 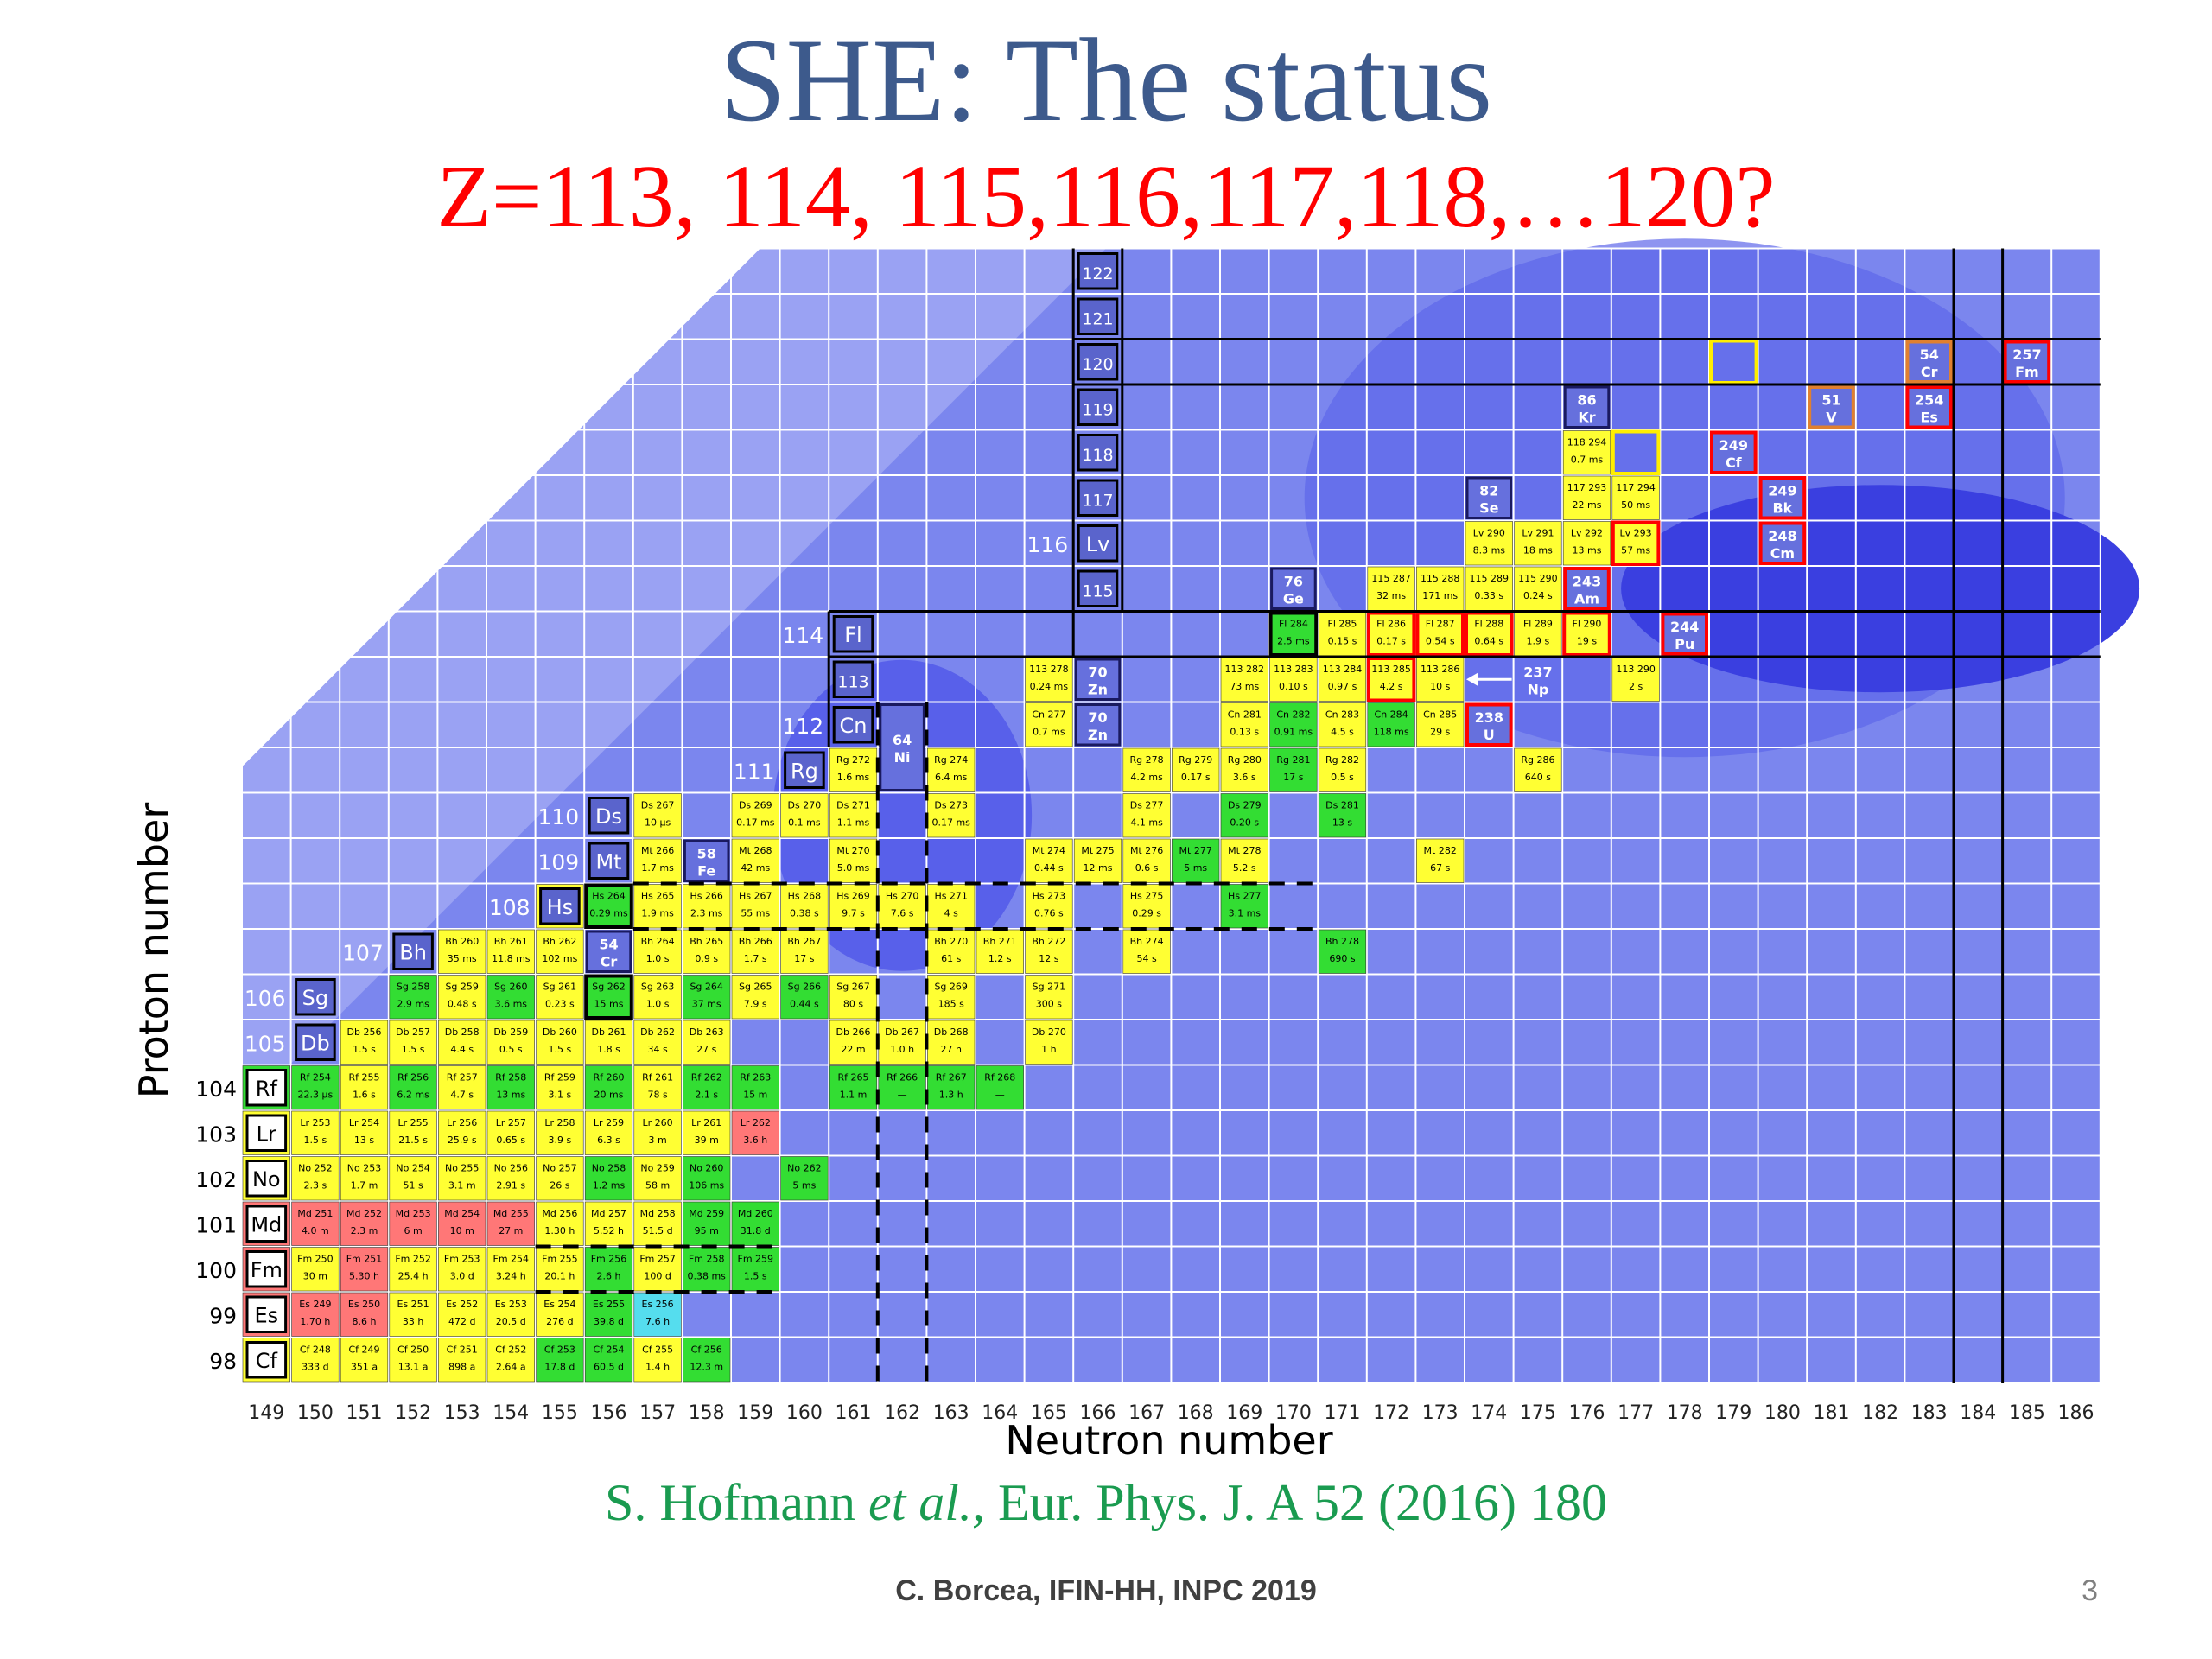 I want to click on nuclide-isotope: Db 258, so click(x=462, y=1032).